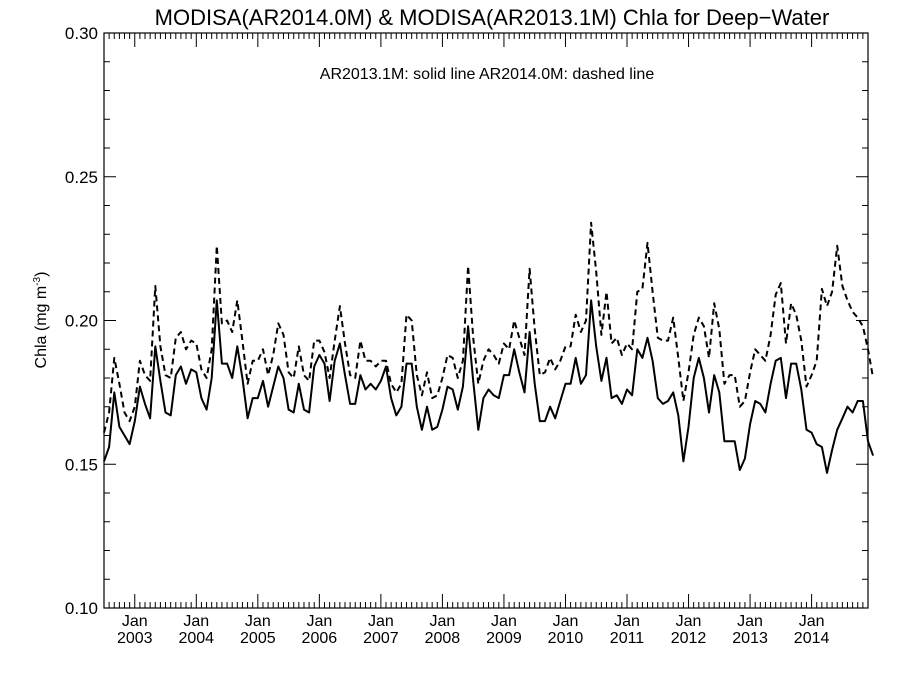 The width and height of the screenshot is (900, 675). What do you see at coordinates (41, 274) in the screenshot?
I see `y-axis-label-close: )` at bounding box center [41, 274].